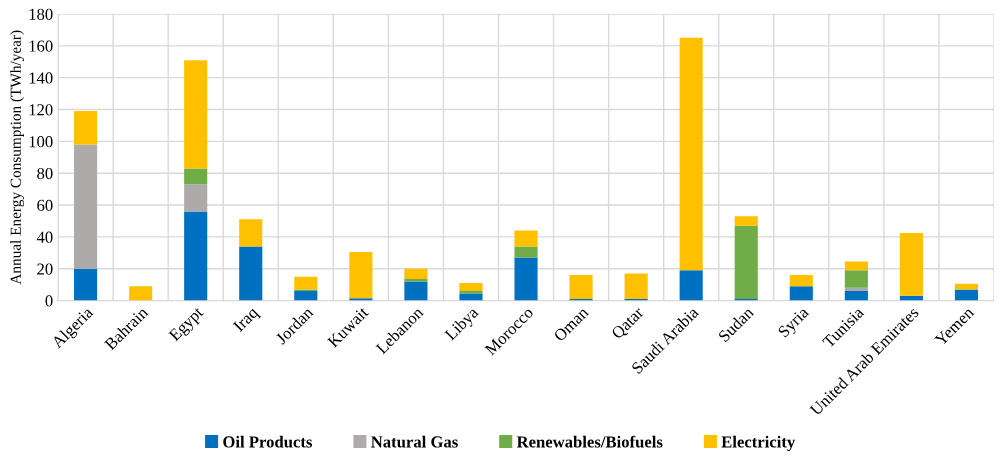 This screenshot has height=466, width=1001. Describe the element at coordinates (44, 237) in the screenshot. I see `y-tick-label: 40` at that location.